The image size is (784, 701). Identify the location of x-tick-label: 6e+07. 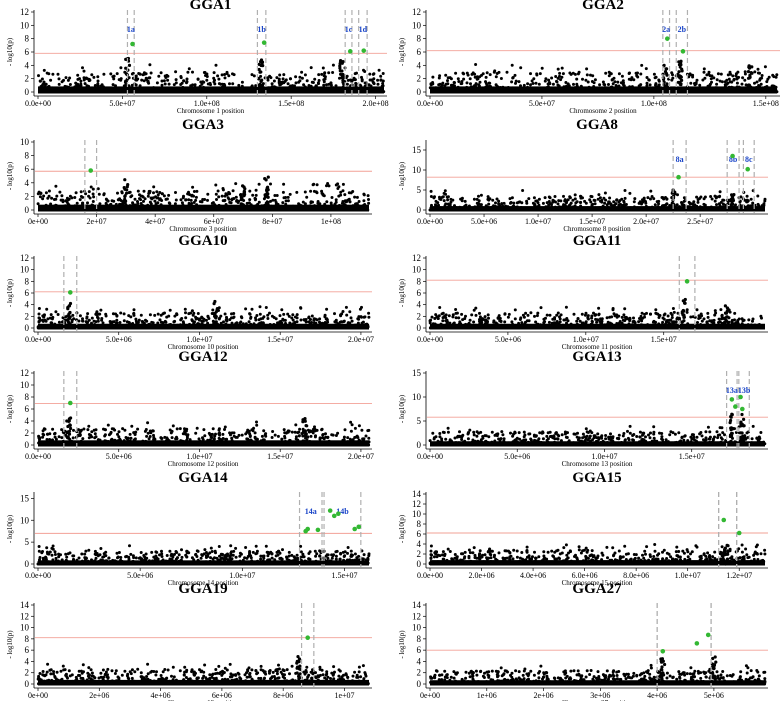
(214, 221).